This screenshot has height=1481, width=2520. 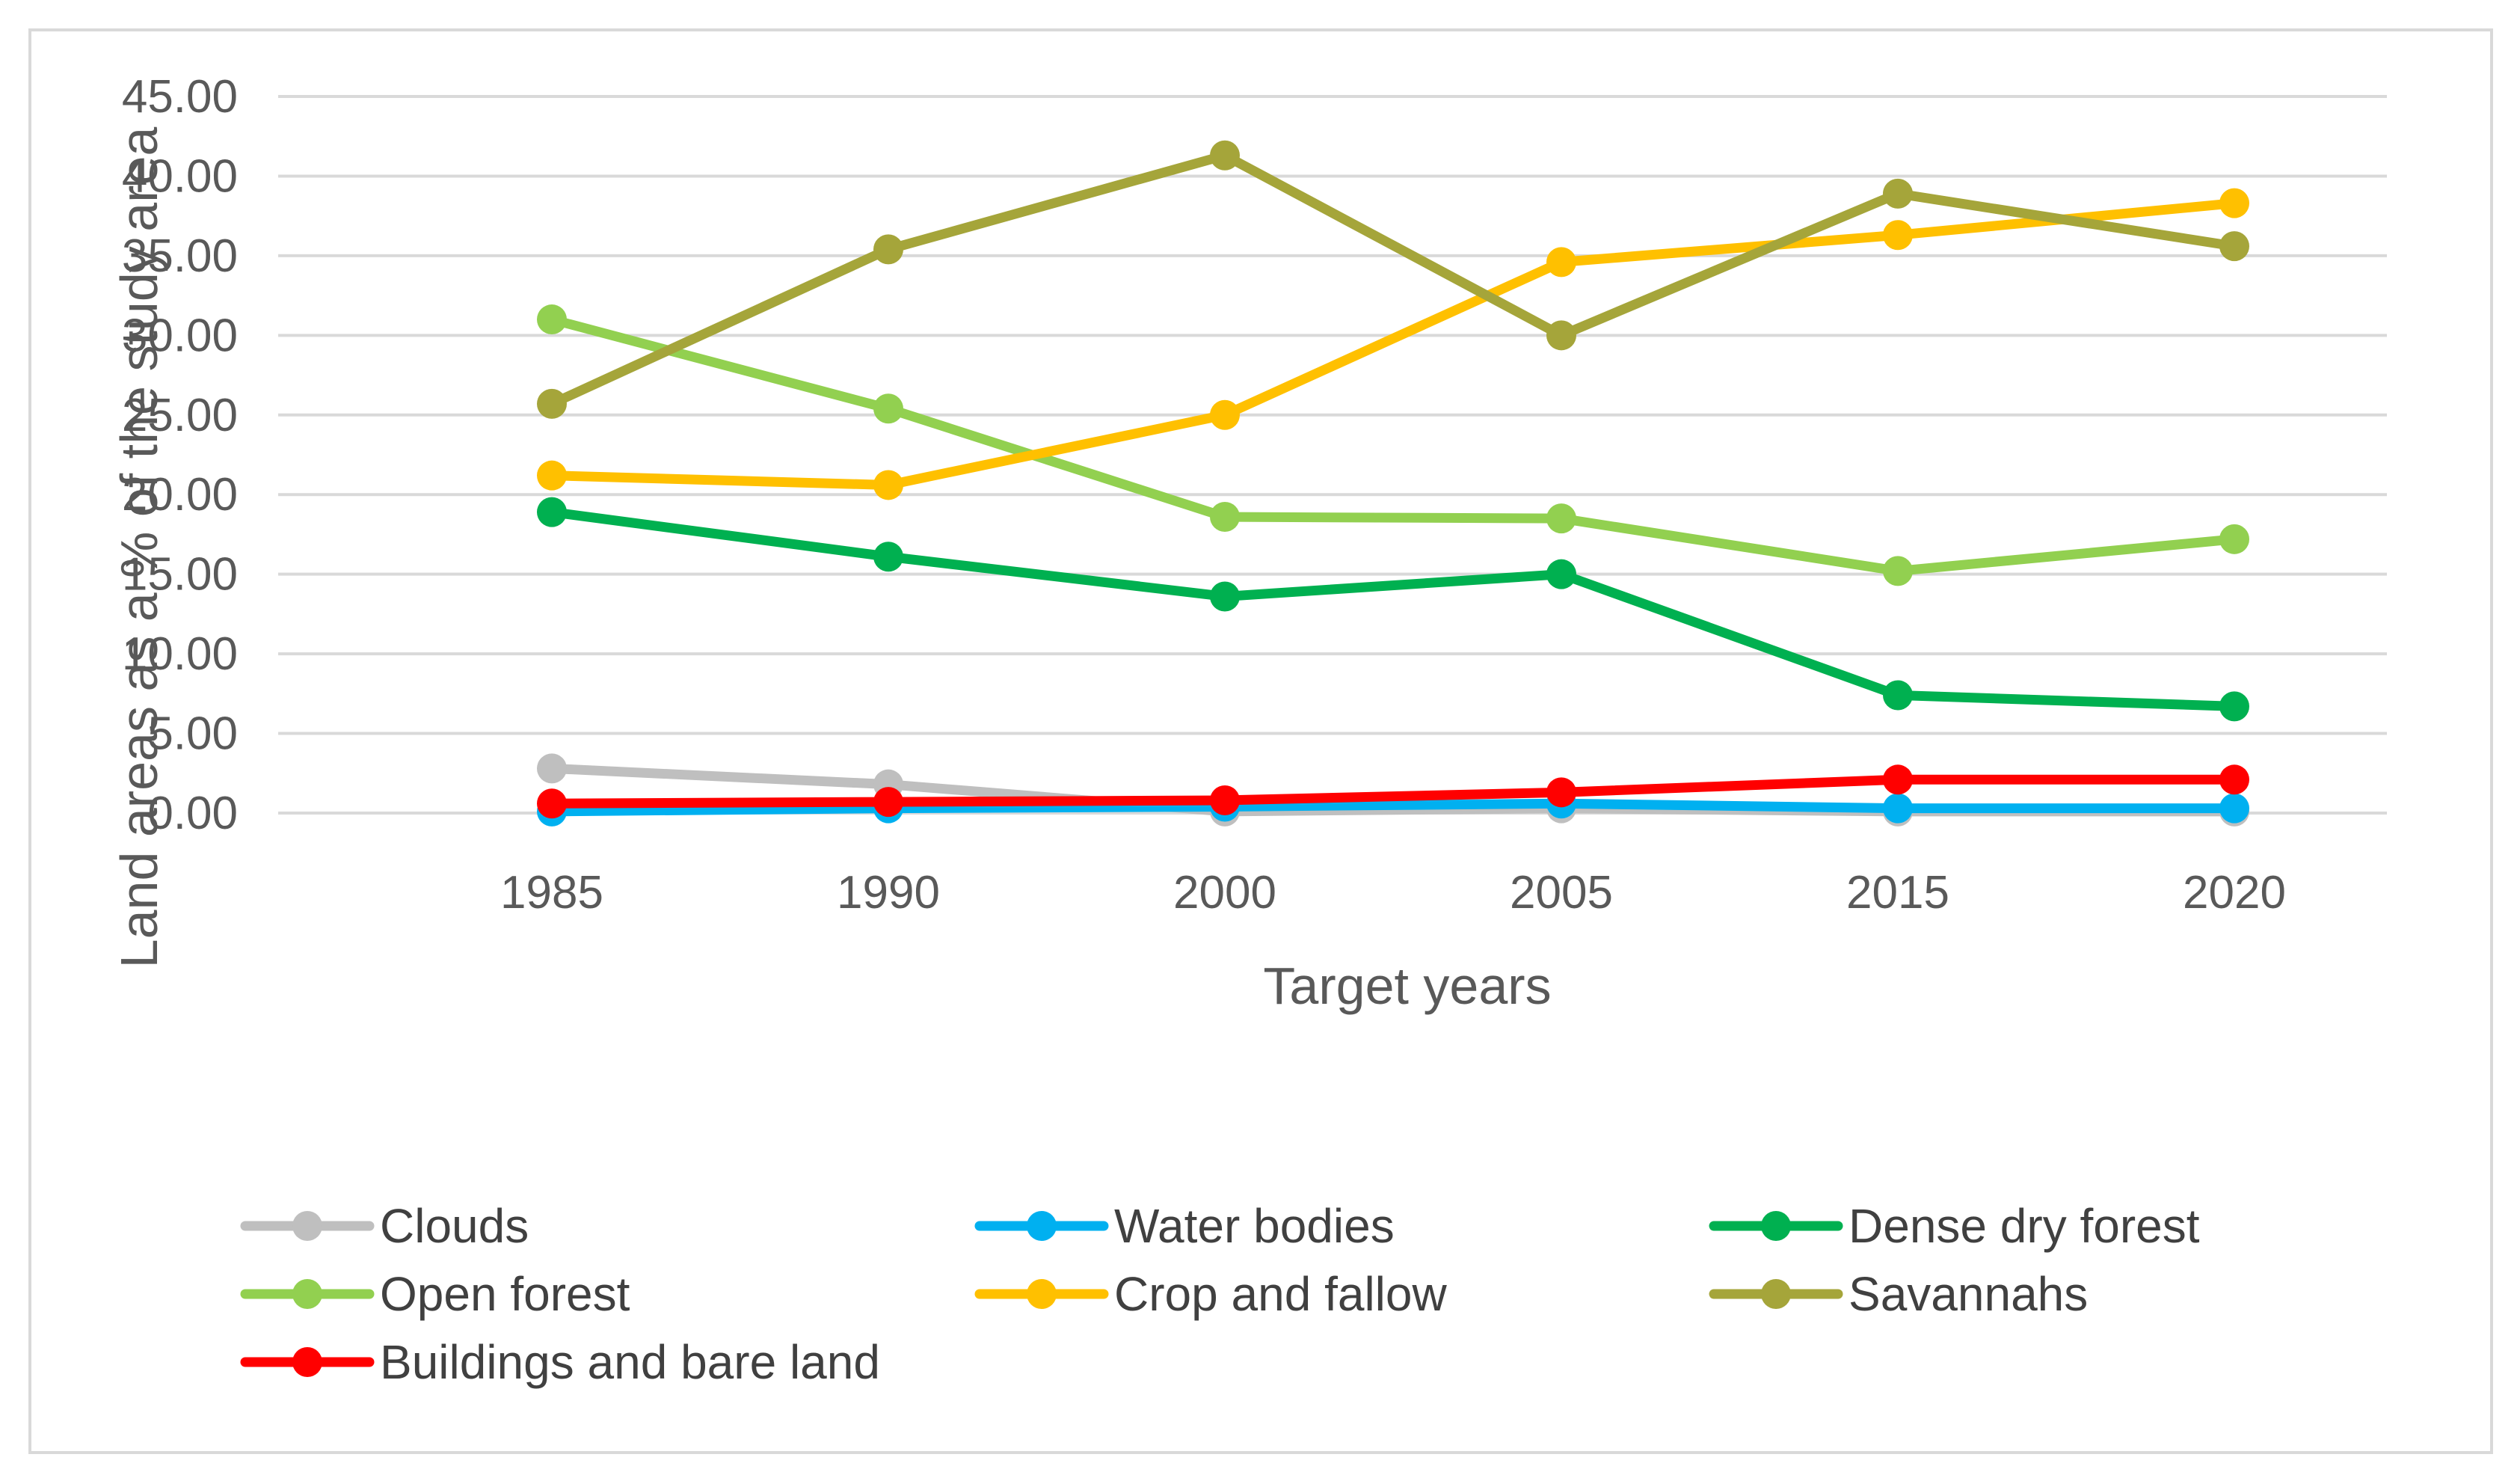 What do you see at coordinates (2234, 893) in the screenshot?
I see `x-tick-label: 2020` at bounding box center [2234, 893].